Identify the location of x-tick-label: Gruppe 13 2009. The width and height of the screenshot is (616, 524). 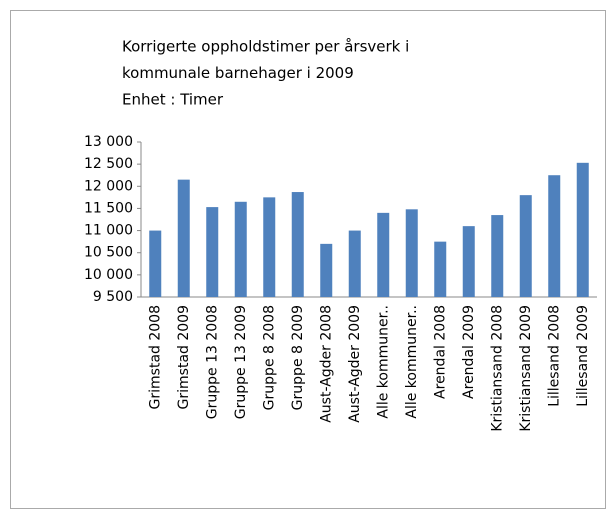
(241, 362).